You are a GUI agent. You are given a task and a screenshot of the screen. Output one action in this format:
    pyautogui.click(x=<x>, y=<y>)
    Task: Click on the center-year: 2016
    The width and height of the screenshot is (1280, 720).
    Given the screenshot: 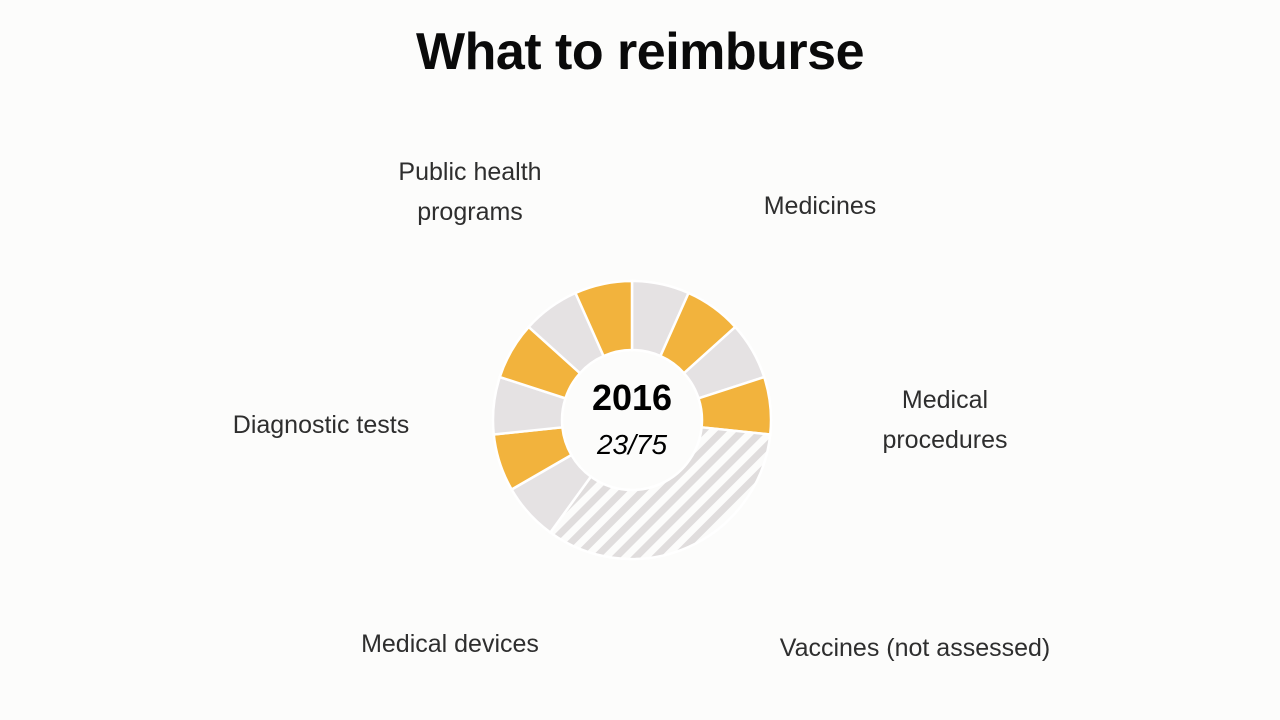 What is the action you would take?
    pyautogui.click(x=632, y=397)
    